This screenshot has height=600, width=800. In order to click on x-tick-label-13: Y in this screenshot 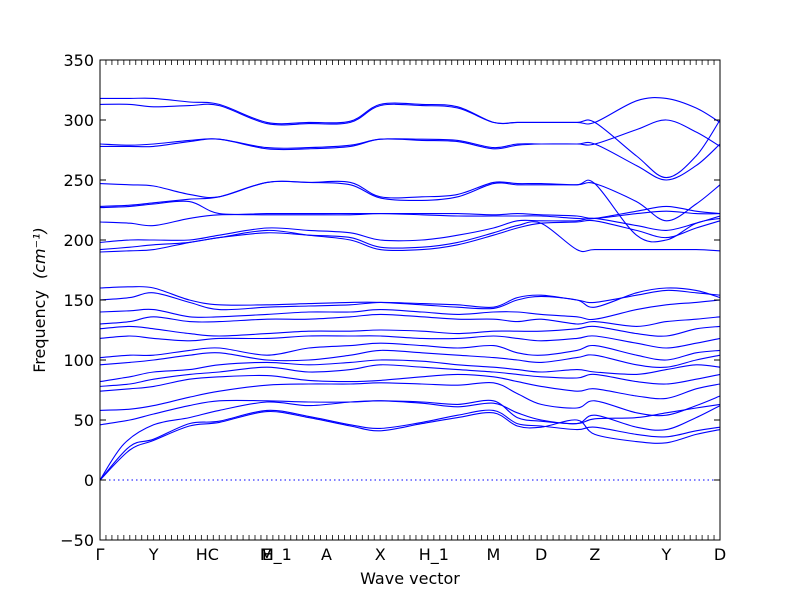, I will do `click(665, 554)`.